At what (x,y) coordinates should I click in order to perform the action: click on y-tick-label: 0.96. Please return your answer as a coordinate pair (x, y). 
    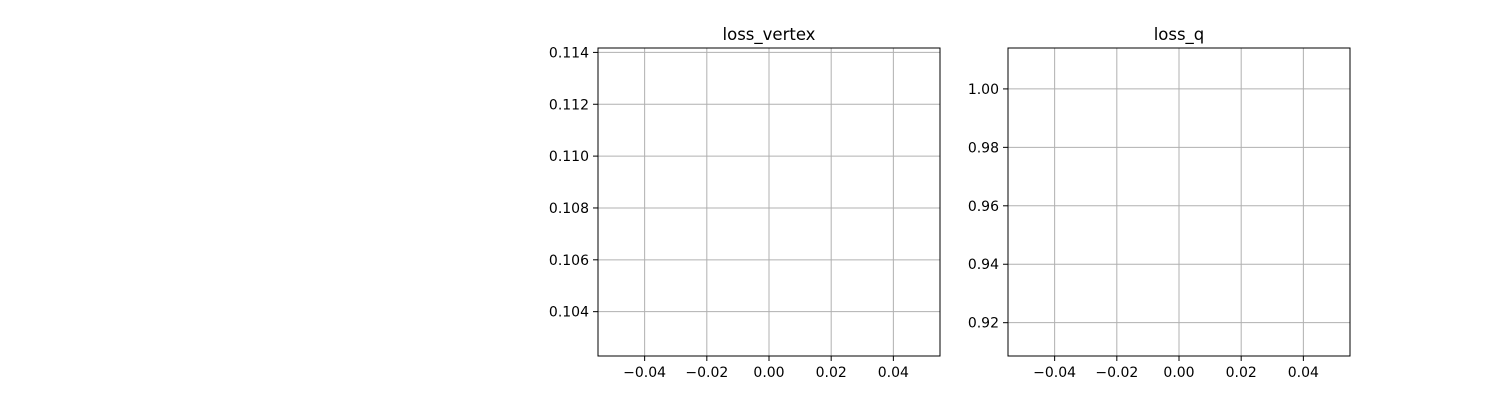
    Looking at the image, I should click on (983, 207).